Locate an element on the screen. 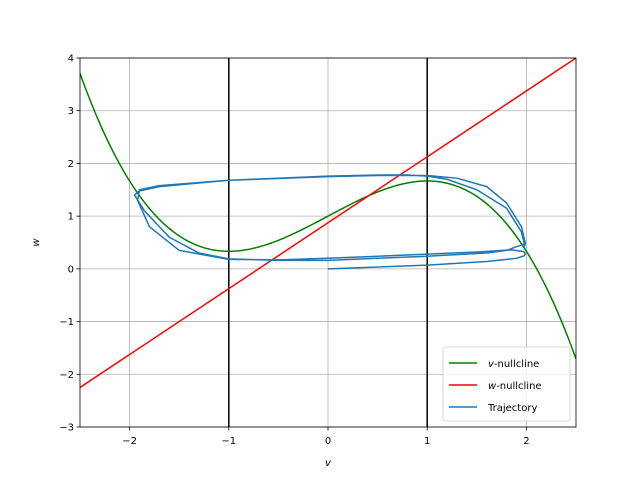  y-tick-label: −2 is located at coordinates (66, 375).